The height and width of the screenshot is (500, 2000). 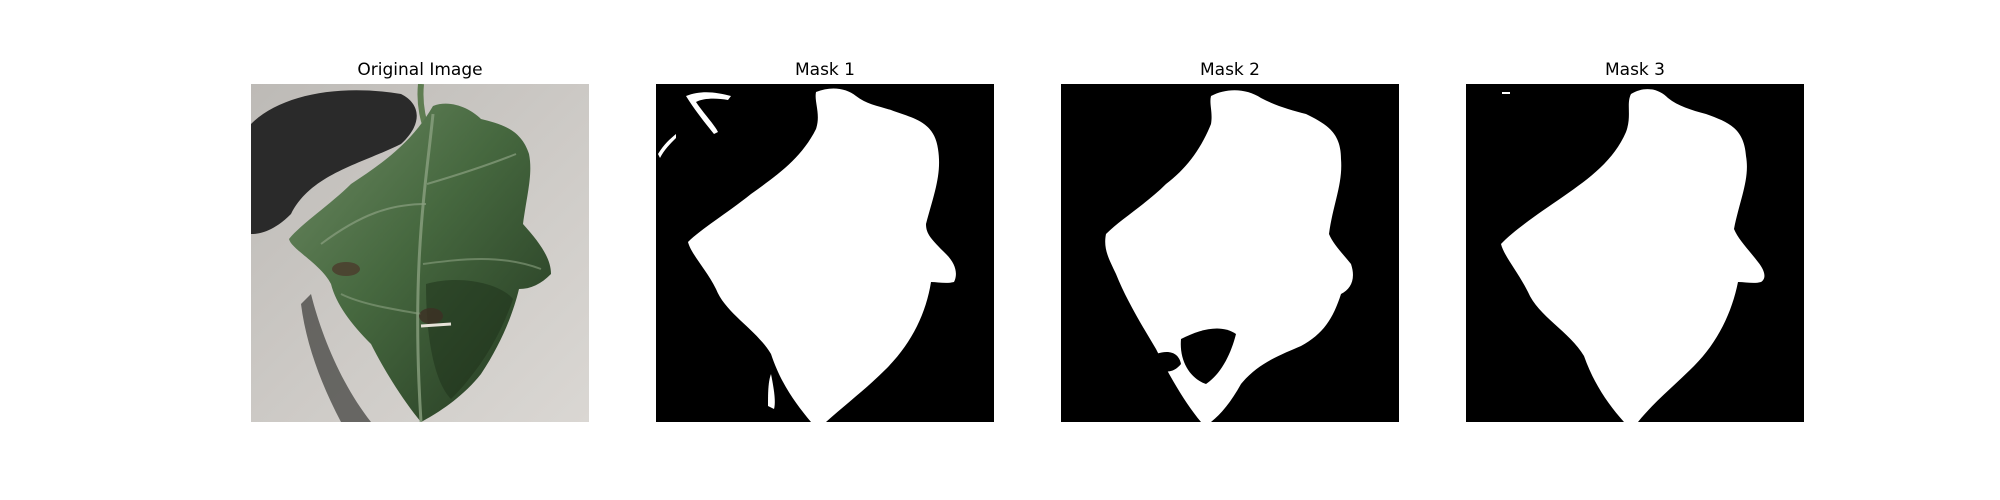 What do you see at coordinates (1229, 70) in the screenshot?
I see `panel-title: Mask 2` at bounding box center [1229, 70].